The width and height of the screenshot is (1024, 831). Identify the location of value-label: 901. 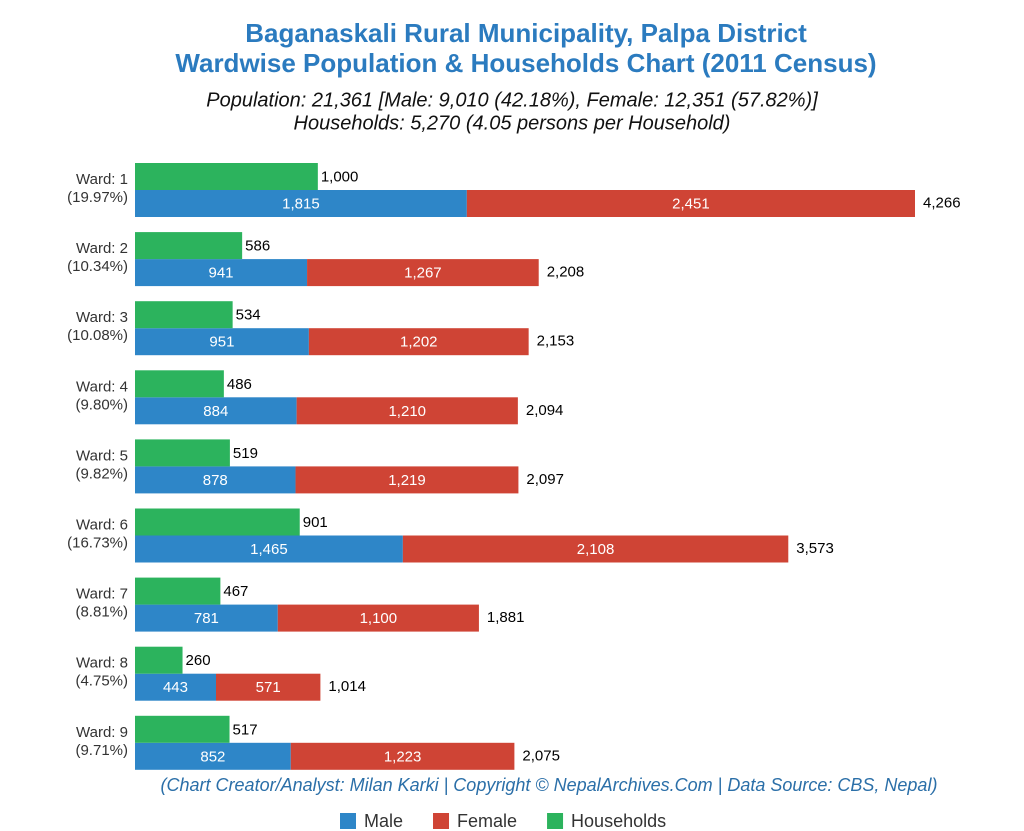
(315, 522).